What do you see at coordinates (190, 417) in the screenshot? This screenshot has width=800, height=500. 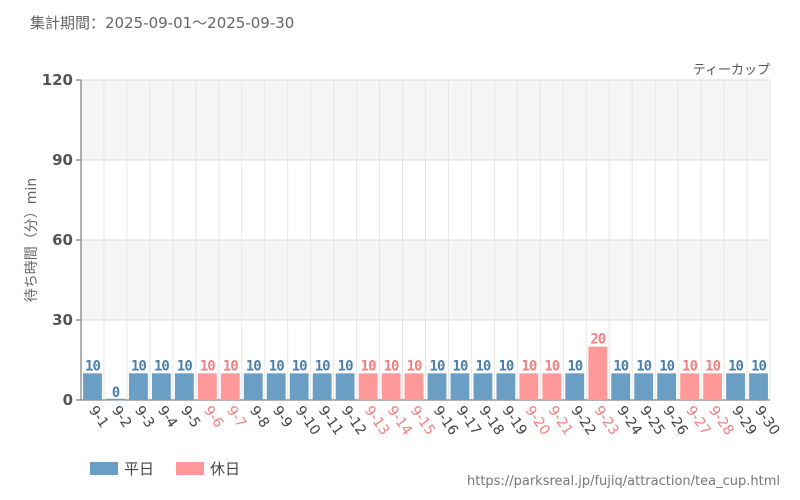 I see `x-tick-label: 9-5` at bounding box center [190, 417].